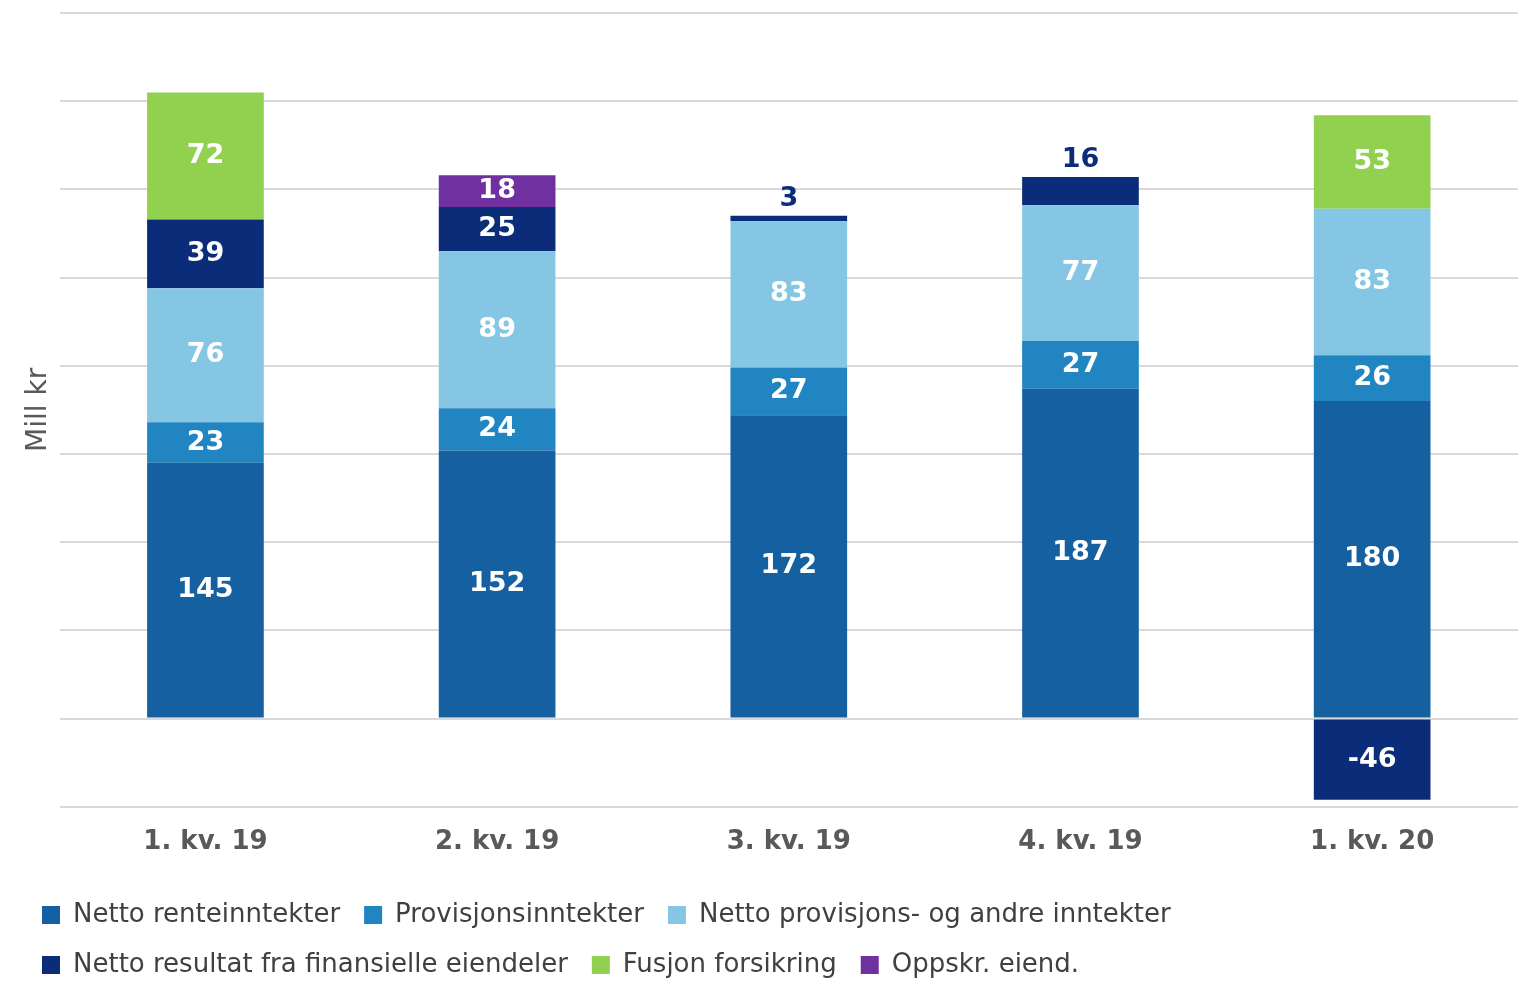  I want to click on data-label: -46, so click(1372, 757).